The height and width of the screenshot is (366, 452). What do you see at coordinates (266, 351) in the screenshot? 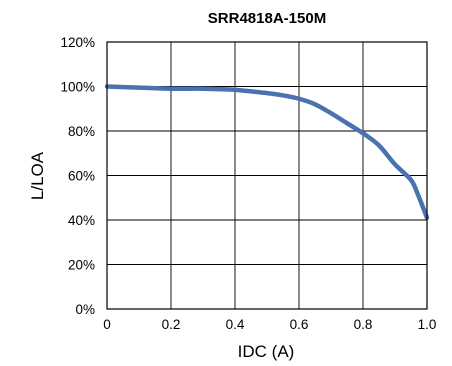
I see `x-axis-label: IDC (A)` at bounding box center [266, 351].